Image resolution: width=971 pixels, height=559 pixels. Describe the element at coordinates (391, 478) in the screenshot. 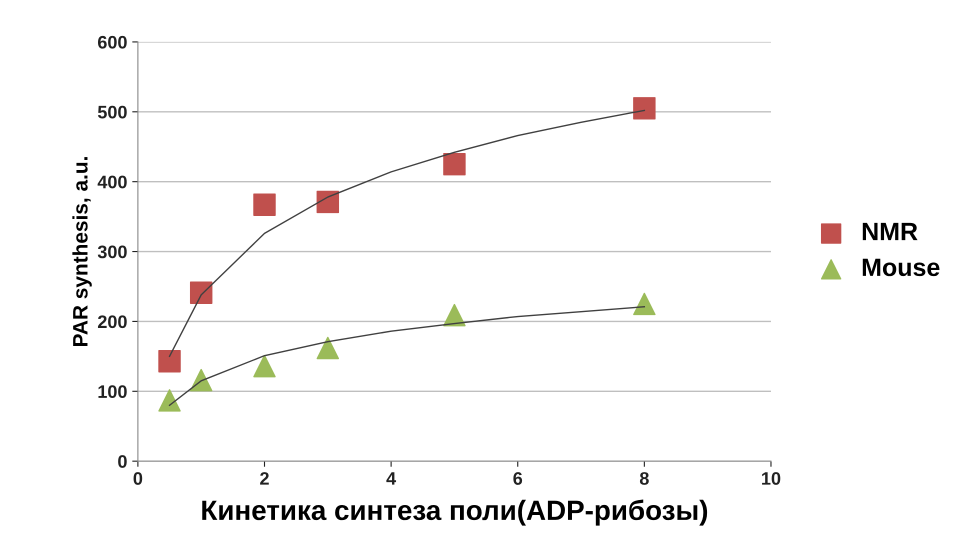

I see `x-tick-label: 4` at that location.